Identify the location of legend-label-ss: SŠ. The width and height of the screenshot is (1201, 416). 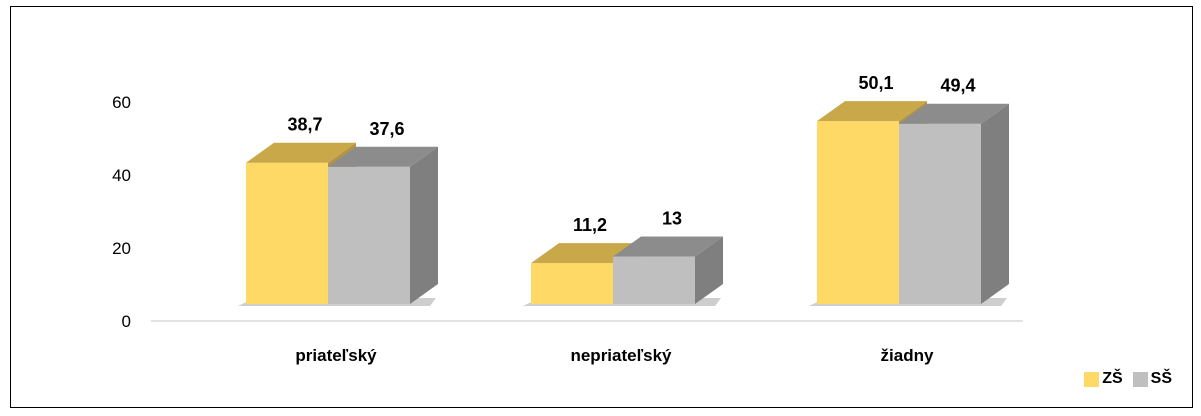
(1161, 378).